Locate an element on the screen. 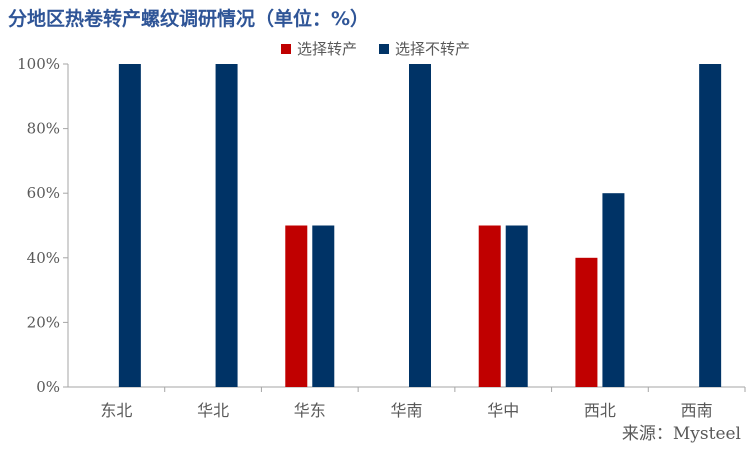 This screenshot has width=751, height=450. x-tick-label: 华中 is located at coordinates (503, 410).